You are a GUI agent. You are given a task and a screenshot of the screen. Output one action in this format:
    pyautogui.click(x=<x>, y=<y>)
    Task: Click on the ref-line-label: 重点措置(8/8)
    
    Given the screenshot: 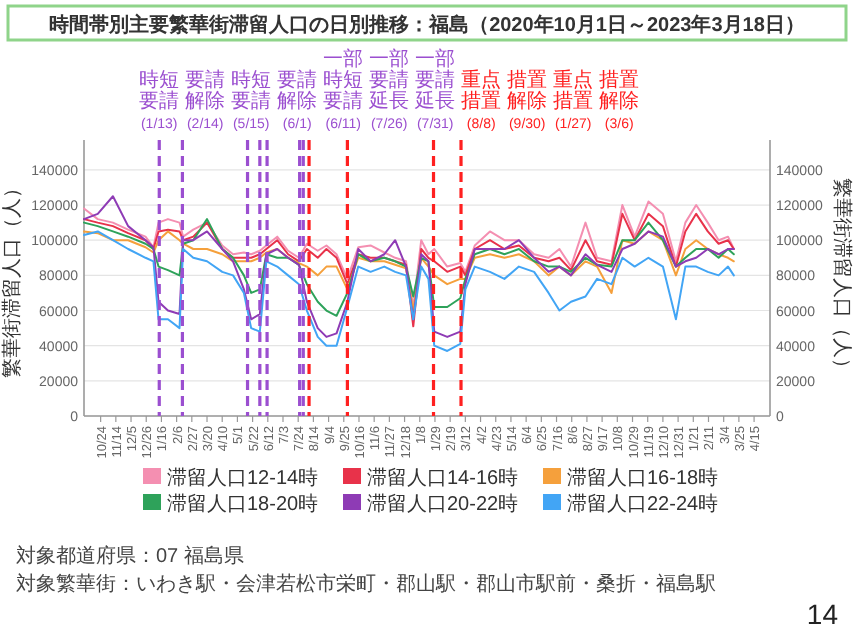 What is the action you would take?
    pyautogui.click(x=481, y=100)
    